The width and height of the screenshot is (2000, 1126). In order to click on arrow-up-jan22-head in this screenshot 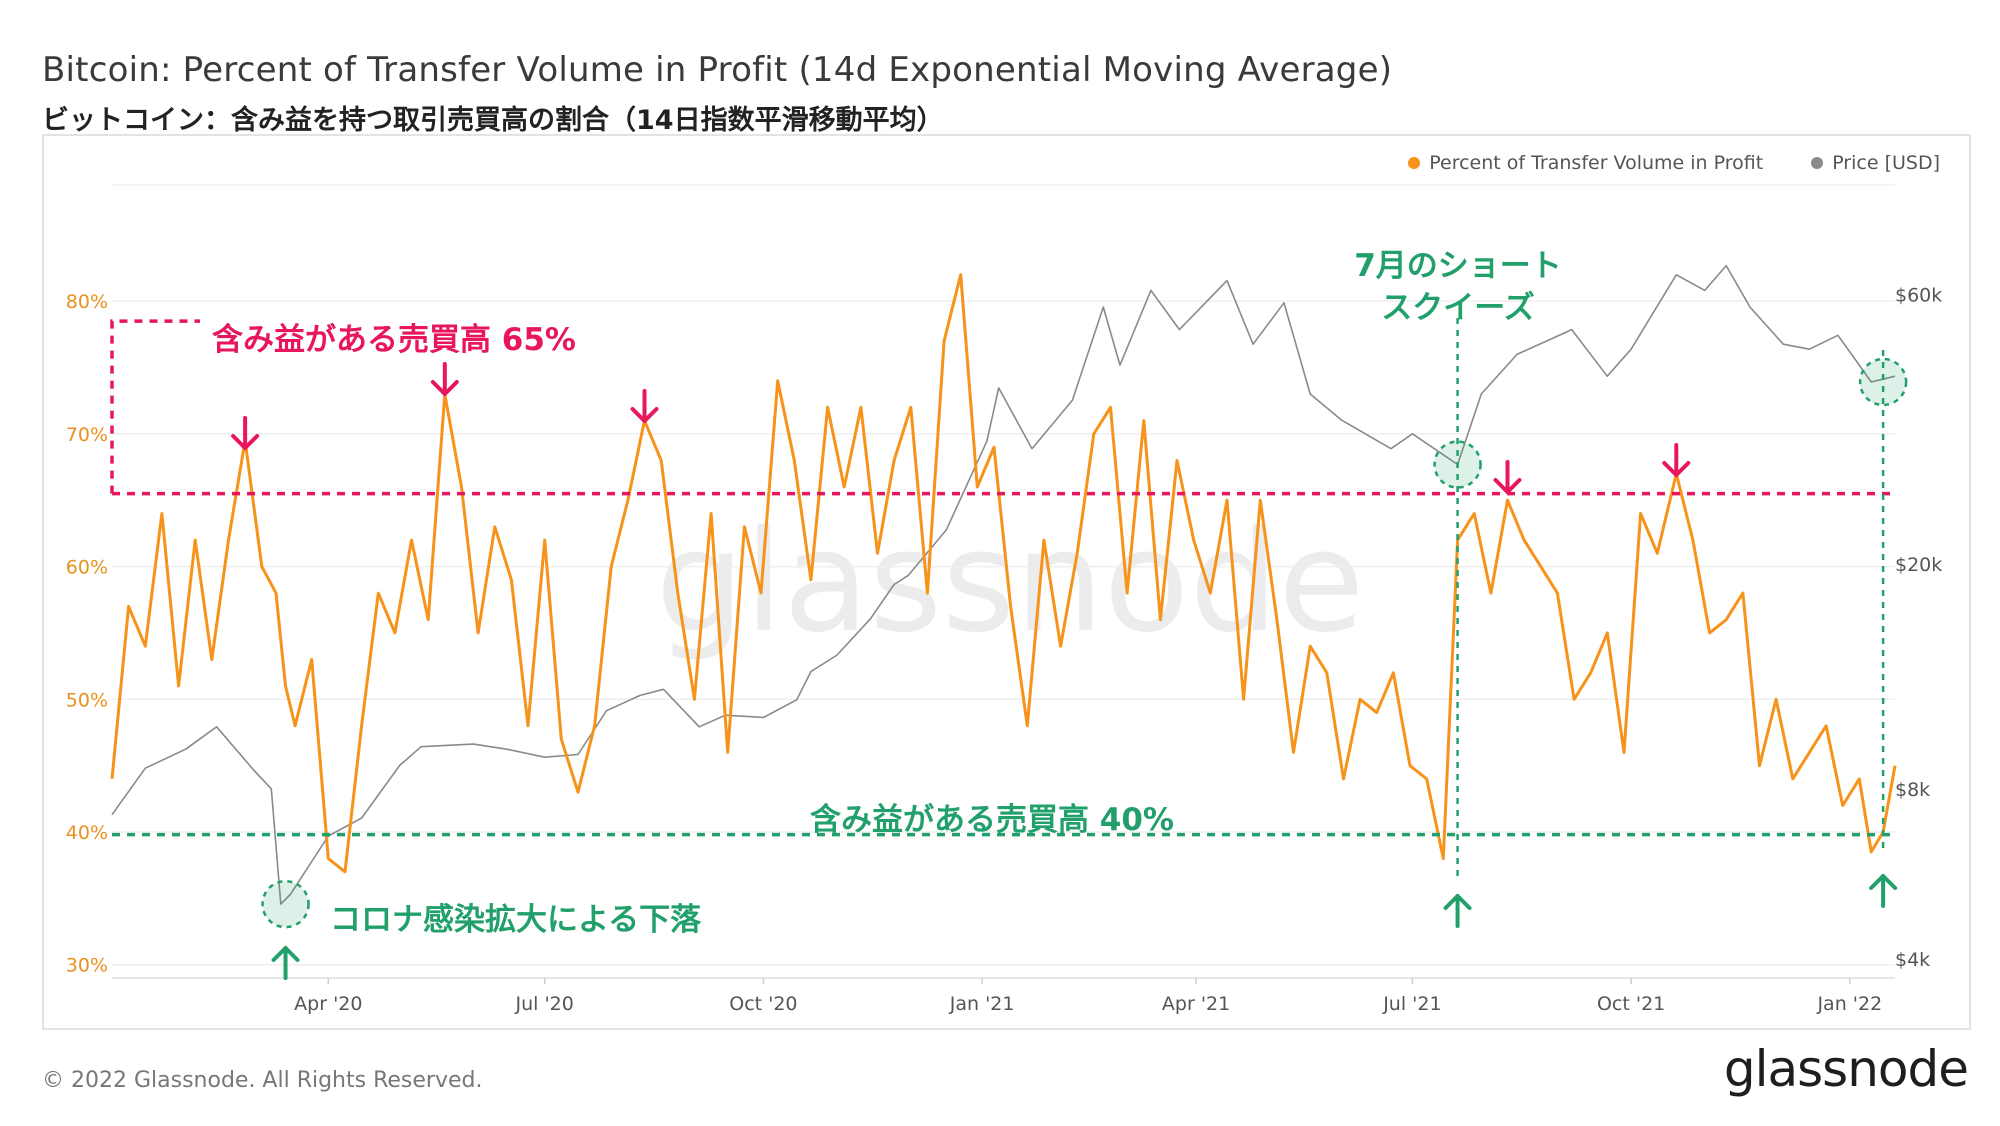, I will do `click(1883, 882)`.